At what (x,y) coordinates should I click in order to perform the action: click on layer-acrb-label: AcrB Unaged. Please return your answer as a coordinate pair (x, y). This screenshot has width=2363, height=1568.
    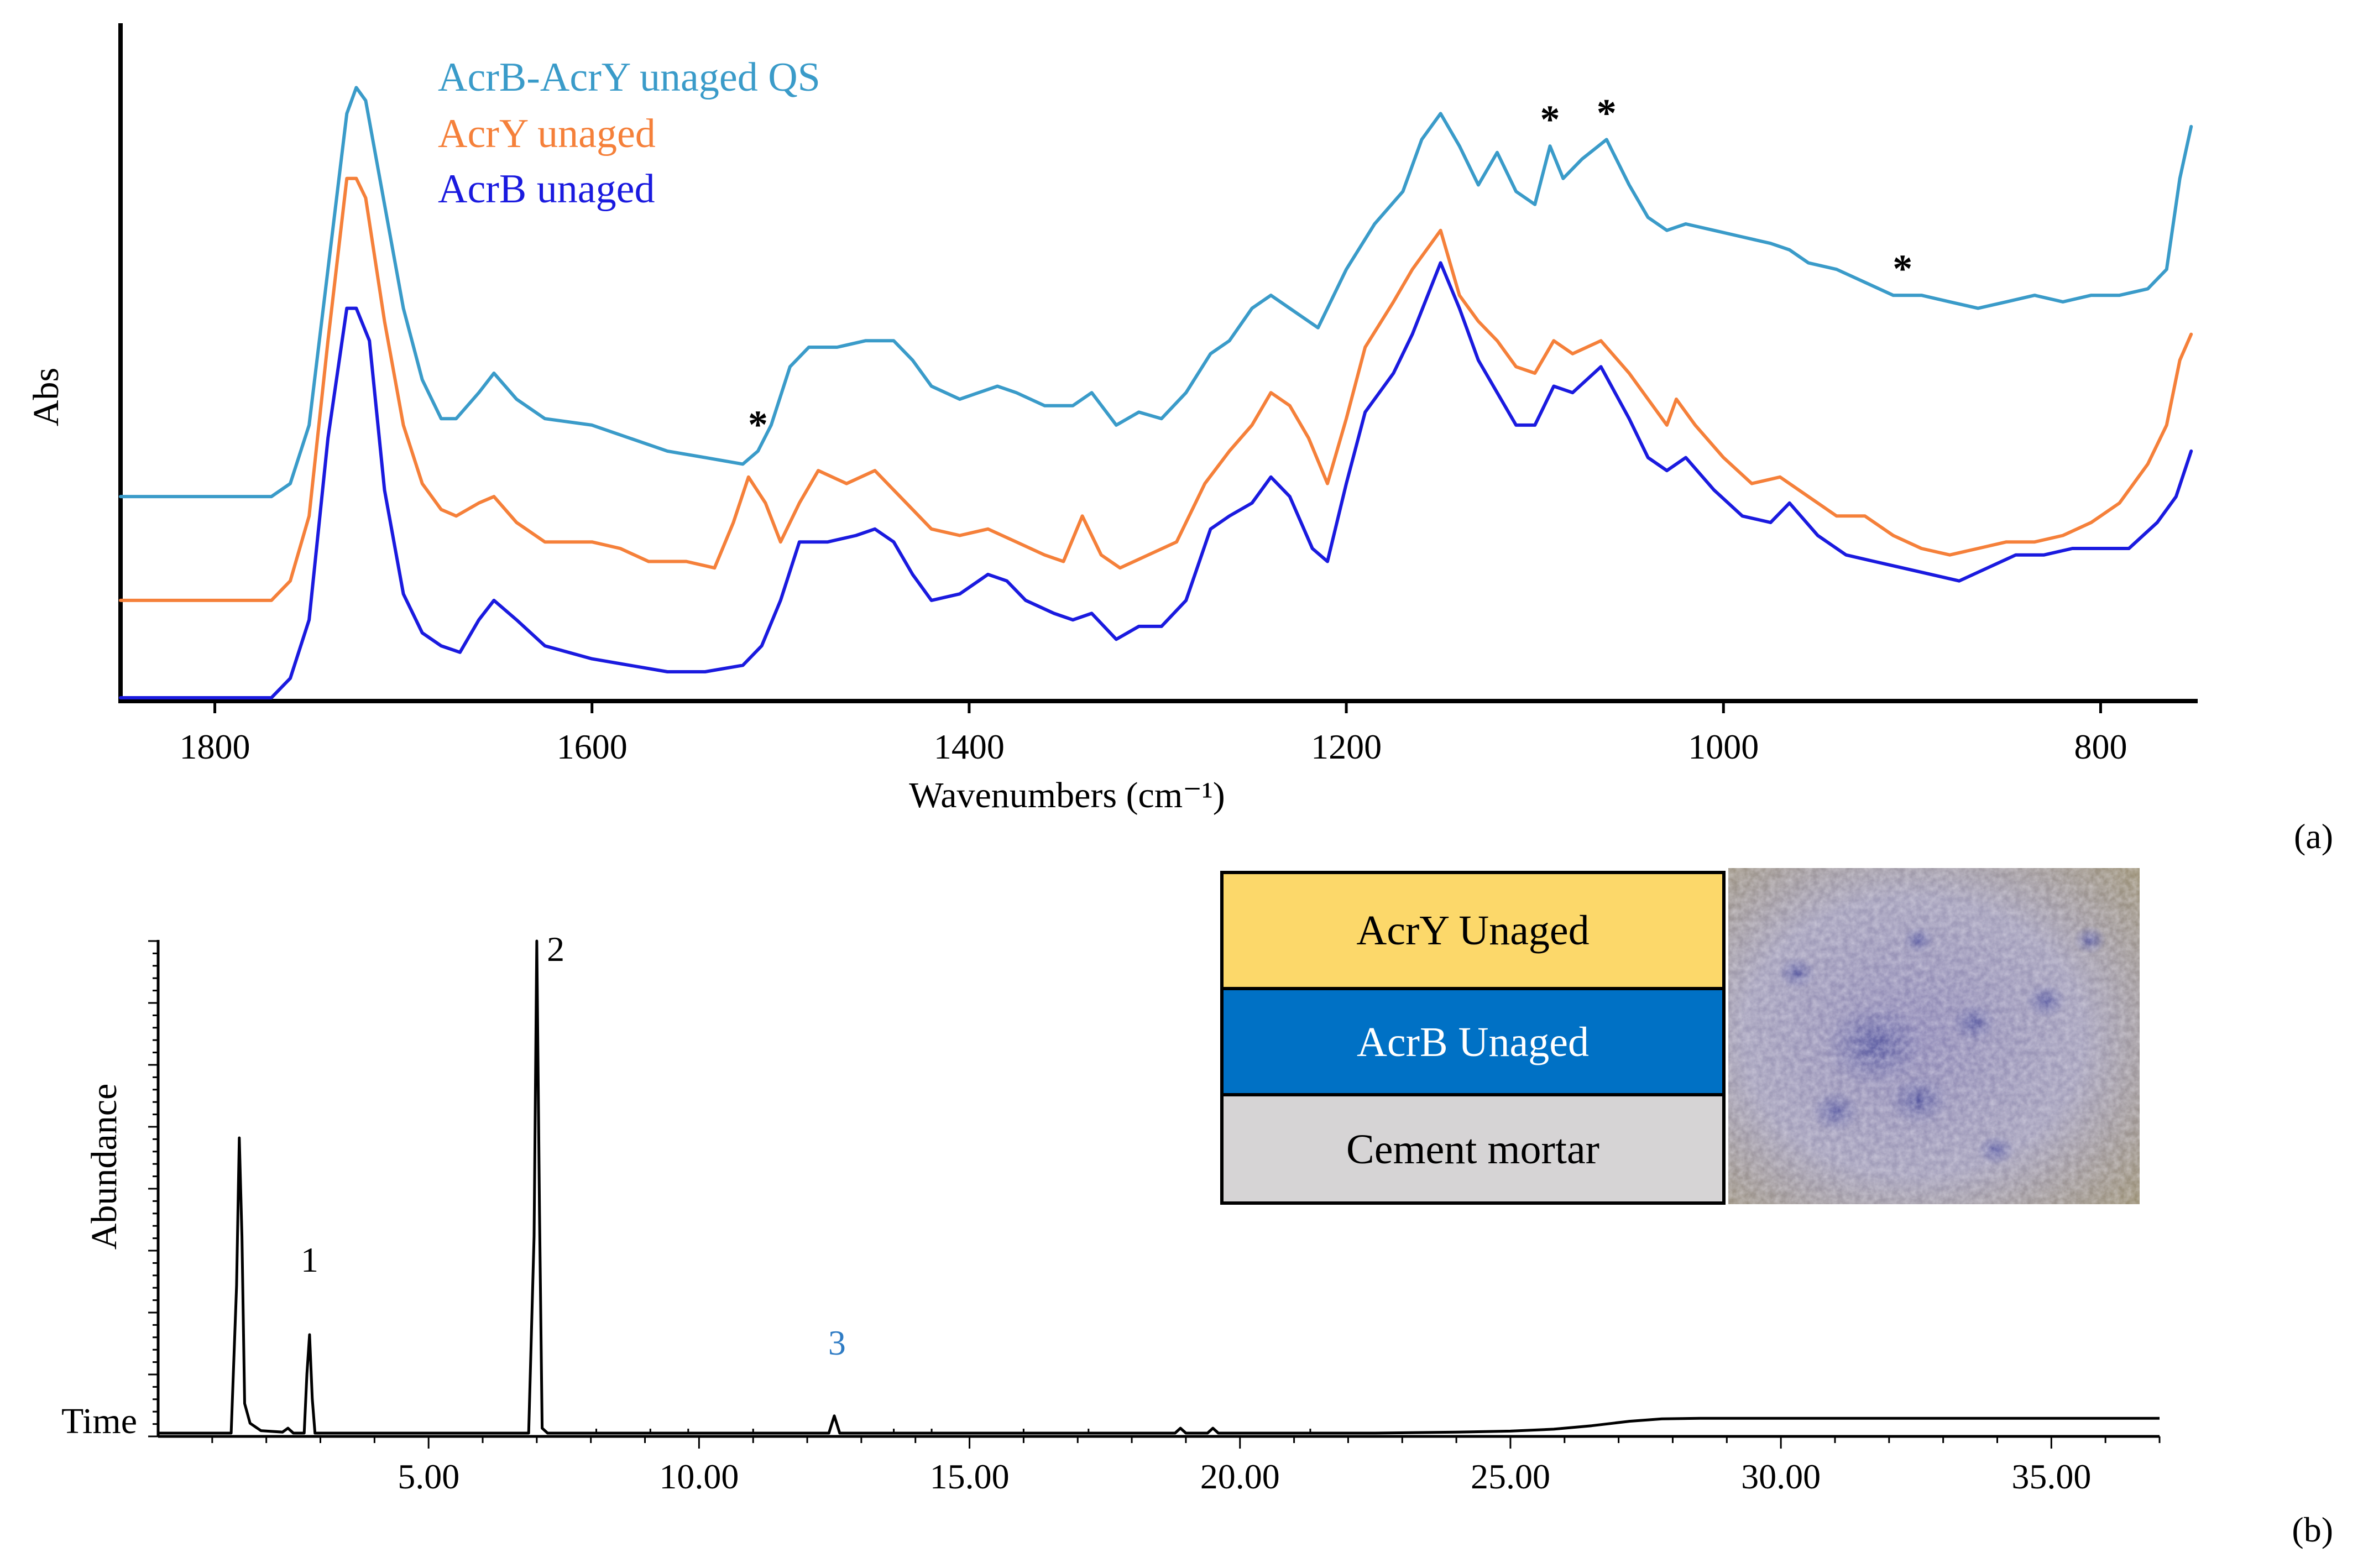
    Looking at the image, I should click on (1473, 1042).